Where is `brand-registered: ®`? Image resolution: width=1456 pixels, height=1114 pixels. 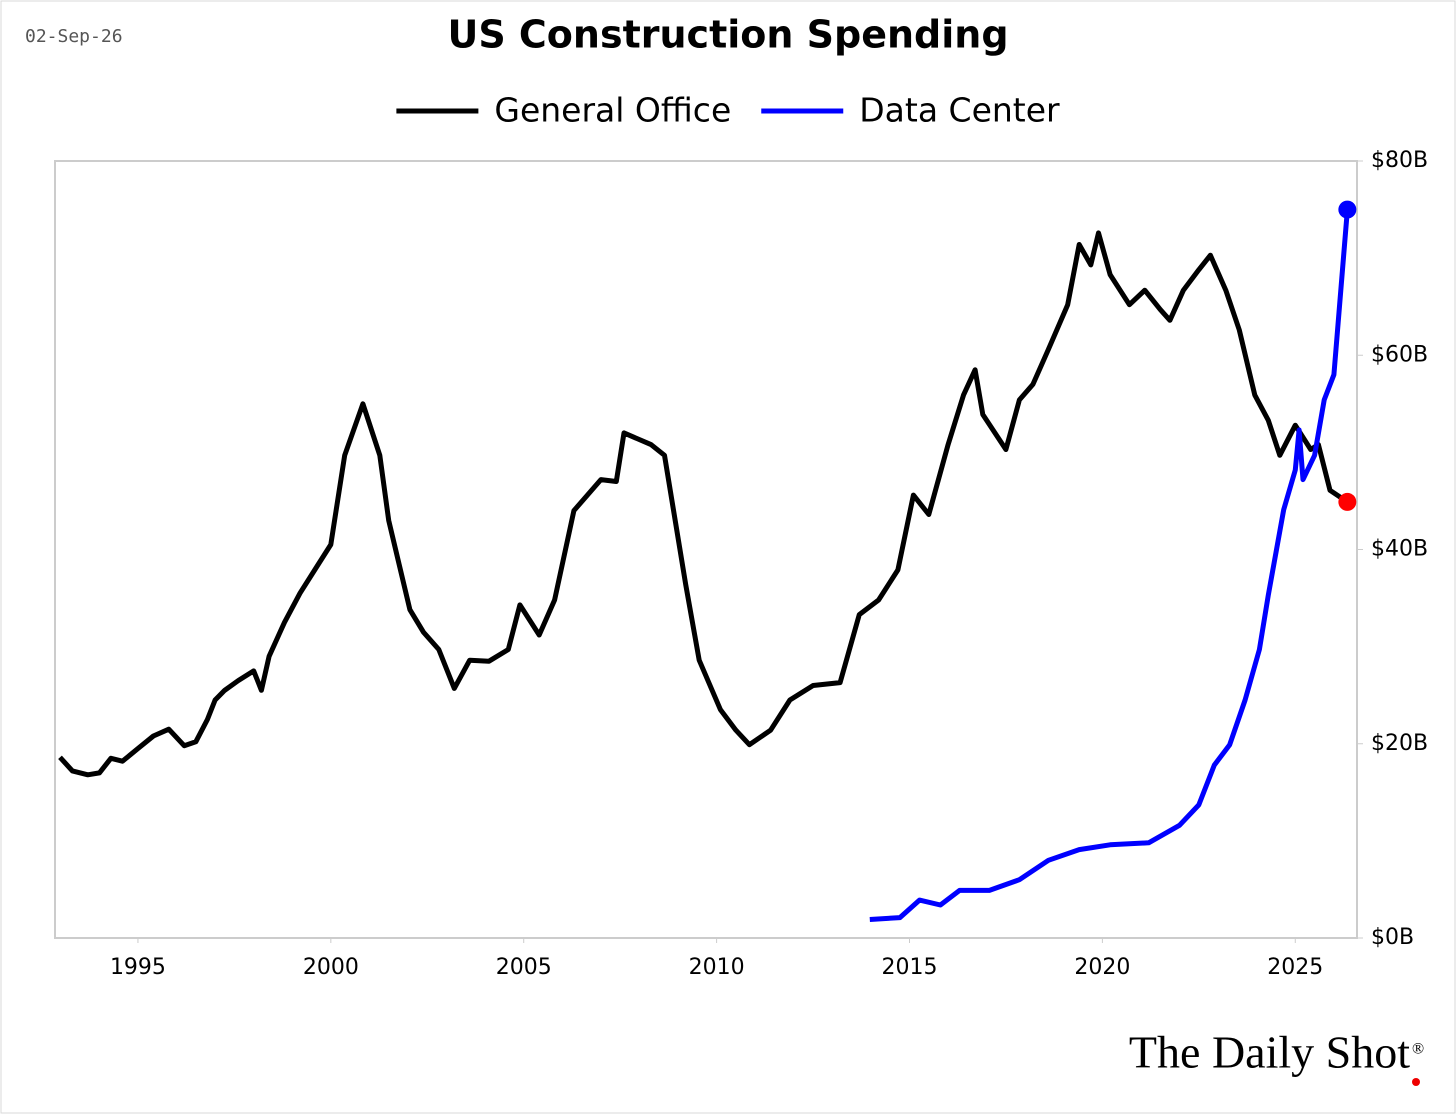 brand-registered: ® is located at coordinates (1418, 1049).